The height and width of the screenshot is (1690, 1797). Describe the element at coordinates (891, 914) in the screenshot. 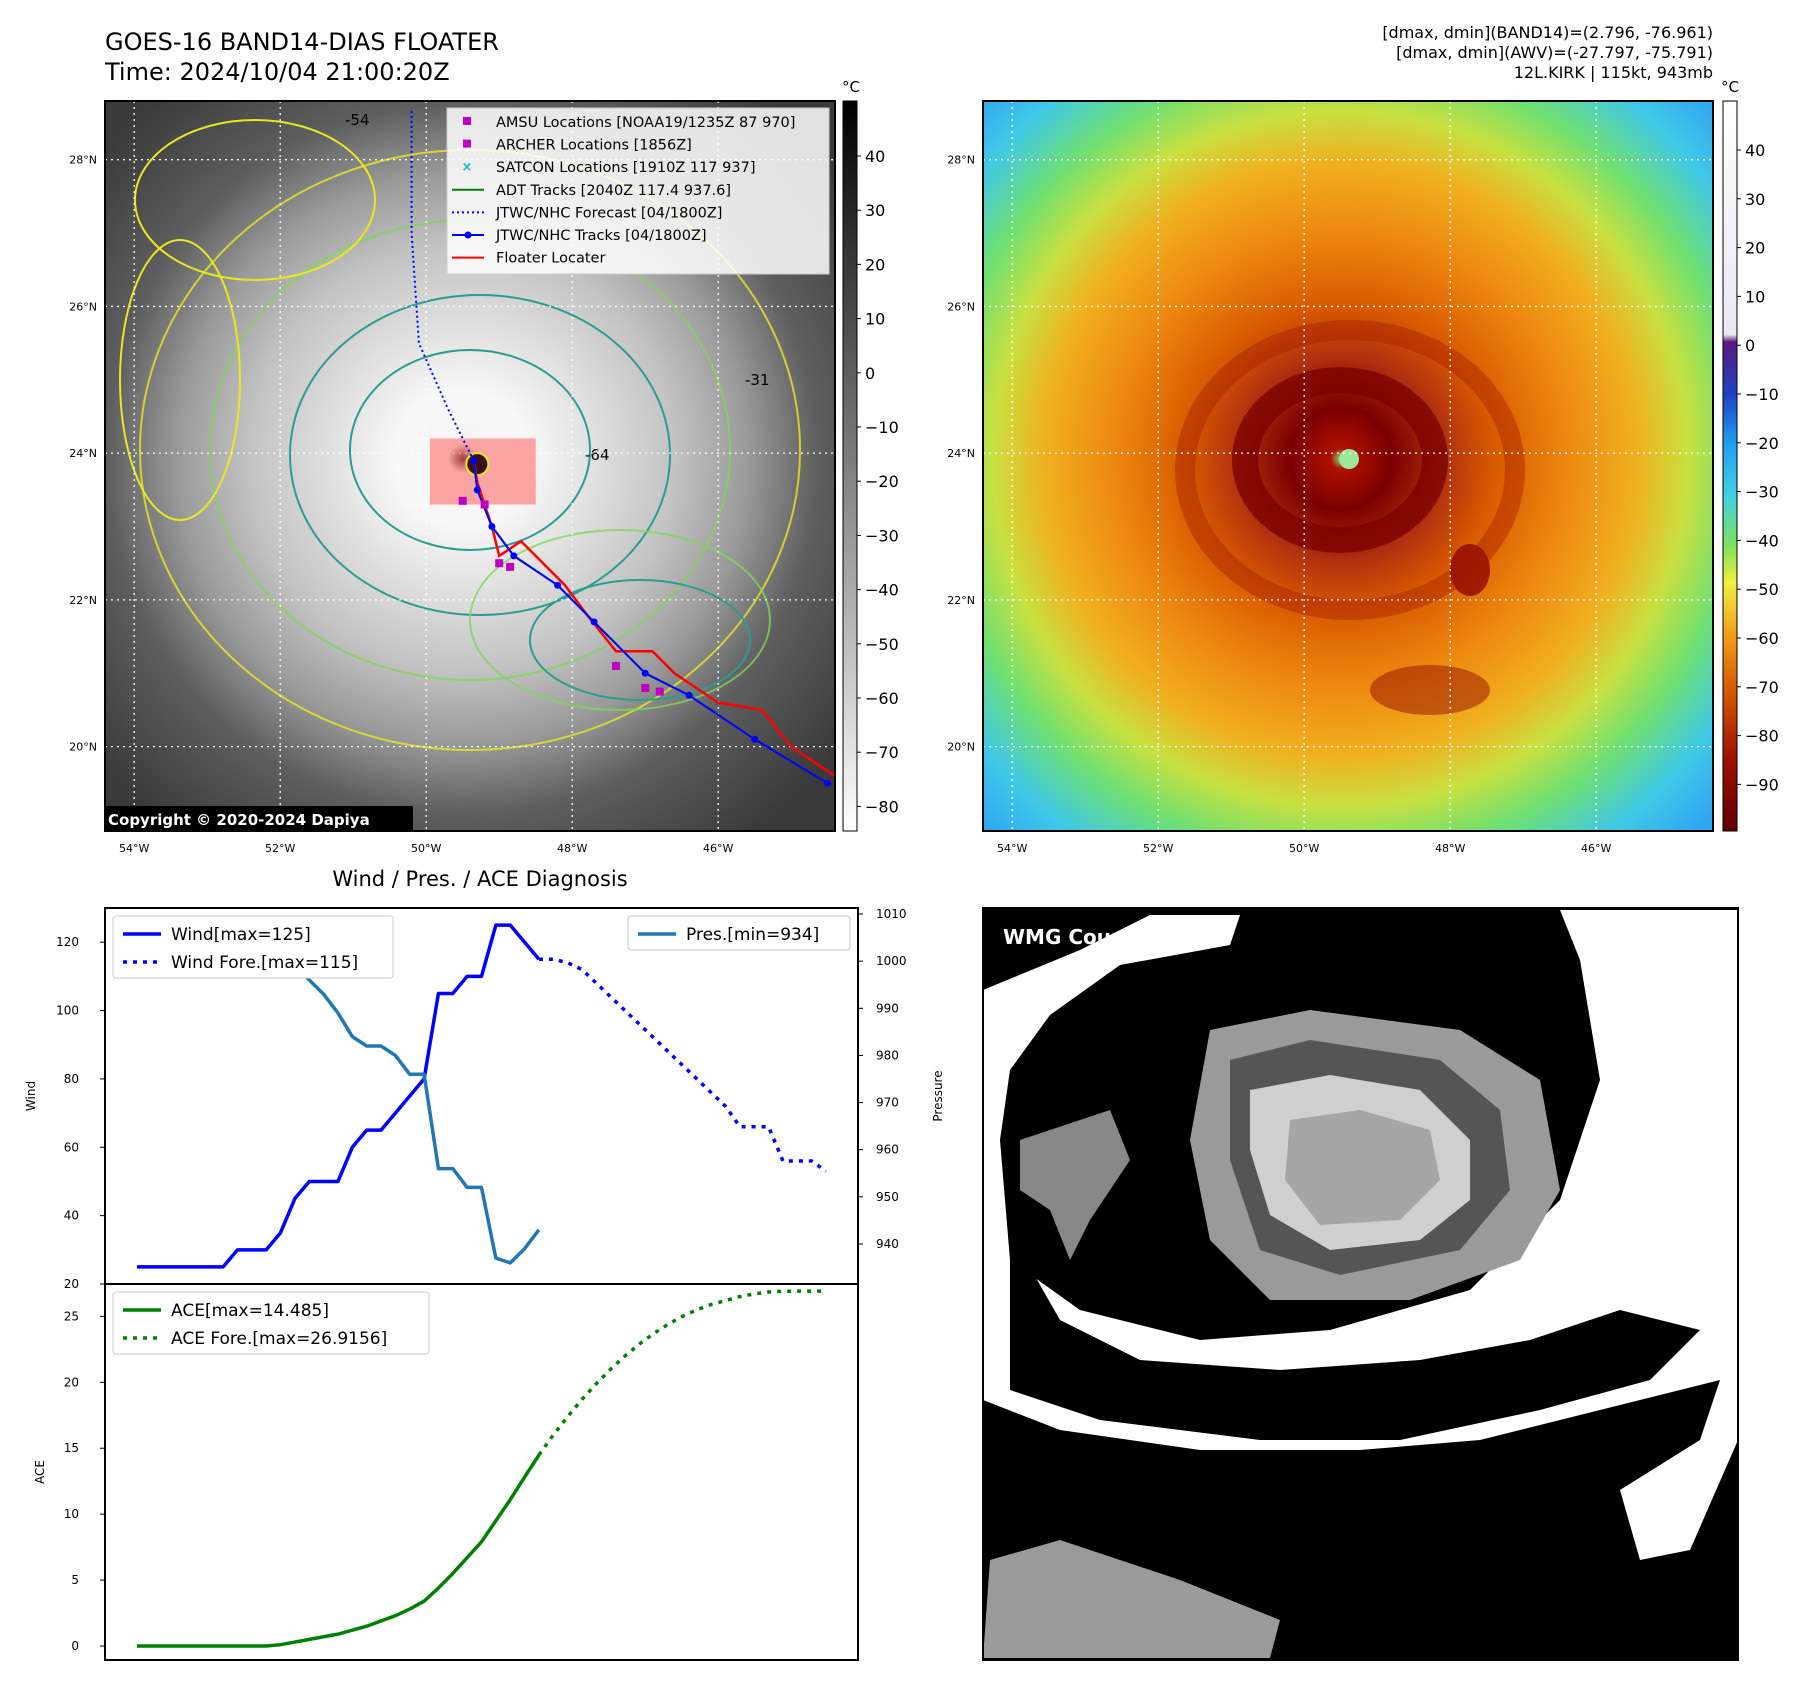

I see `y-tick-label-right: 1010` at that location.